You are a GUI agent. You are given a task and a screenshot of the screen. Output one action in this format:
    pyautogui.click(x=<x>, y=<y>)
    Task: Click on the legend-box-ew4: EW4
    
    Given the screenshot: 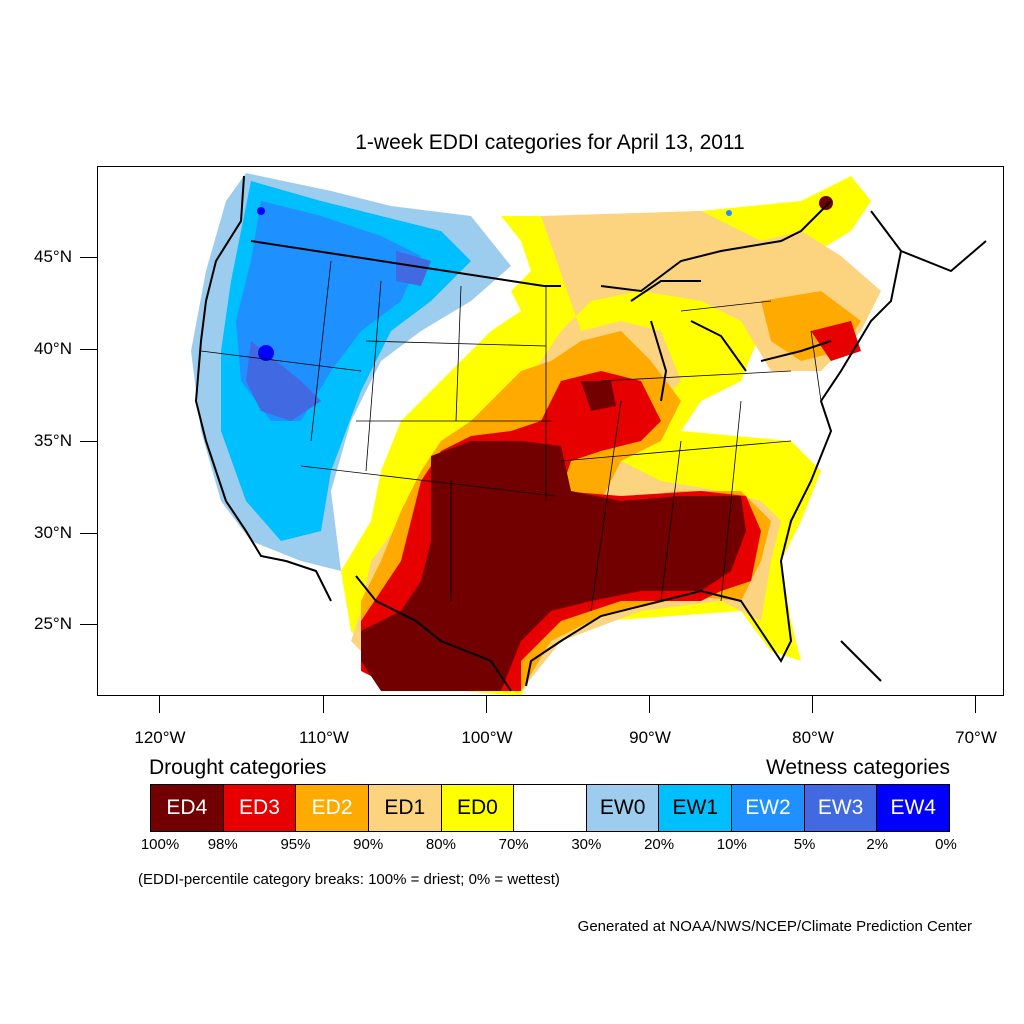 What is the action you would take?
    pyautogui.click(x=914, y=808)
    